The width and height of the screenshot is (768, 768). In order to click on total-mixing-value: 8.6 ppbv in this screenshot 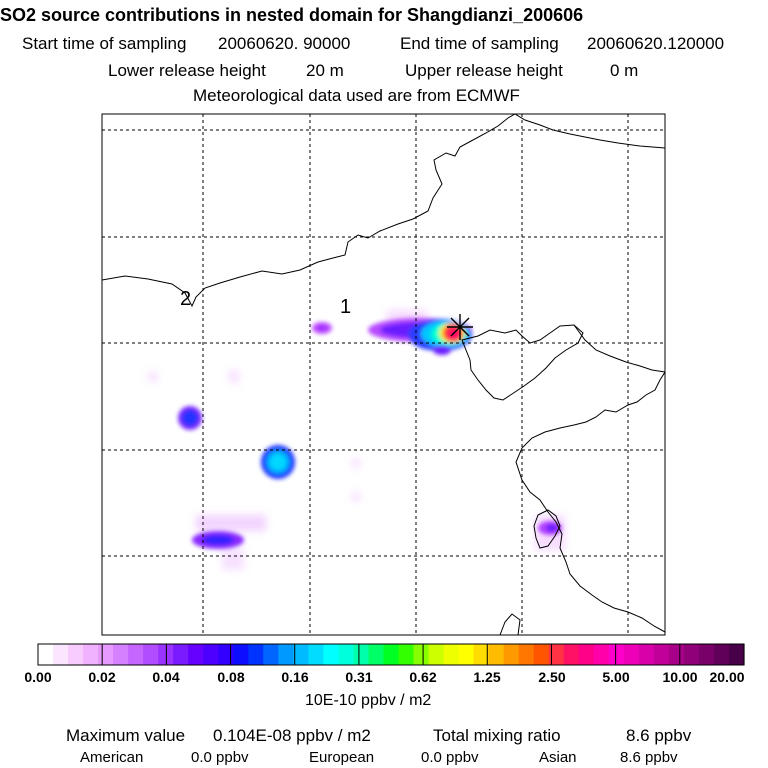, I will do `click(659, 735)`.